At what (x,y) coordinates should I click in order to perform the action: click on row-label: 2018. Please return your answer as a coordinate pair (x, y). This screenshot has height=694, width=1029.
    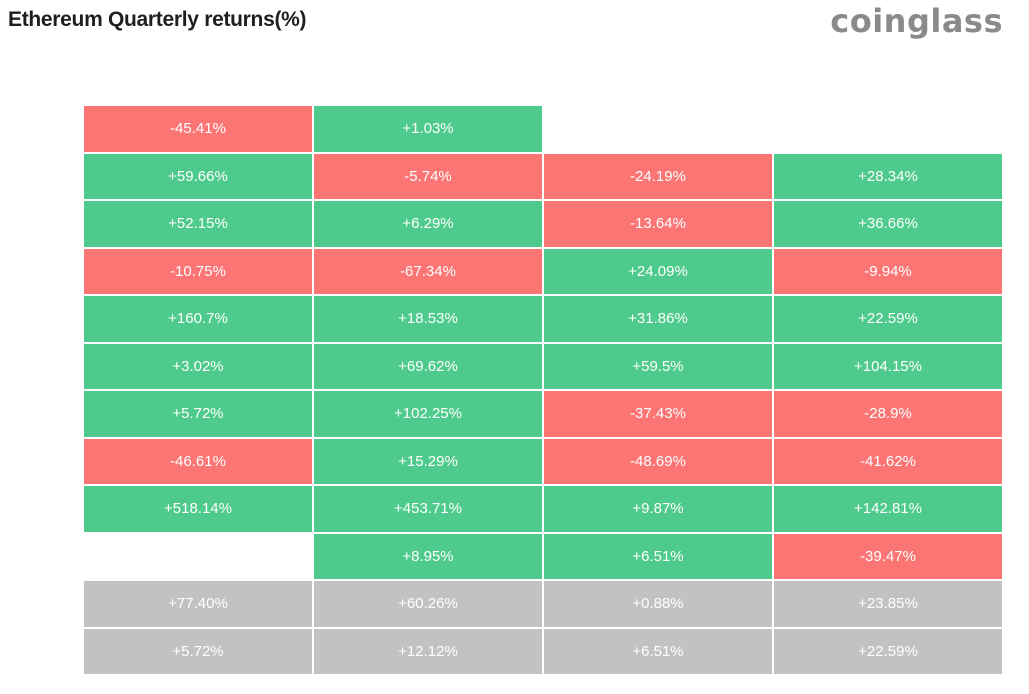
    Looking at the image, I should click on (45, 461).